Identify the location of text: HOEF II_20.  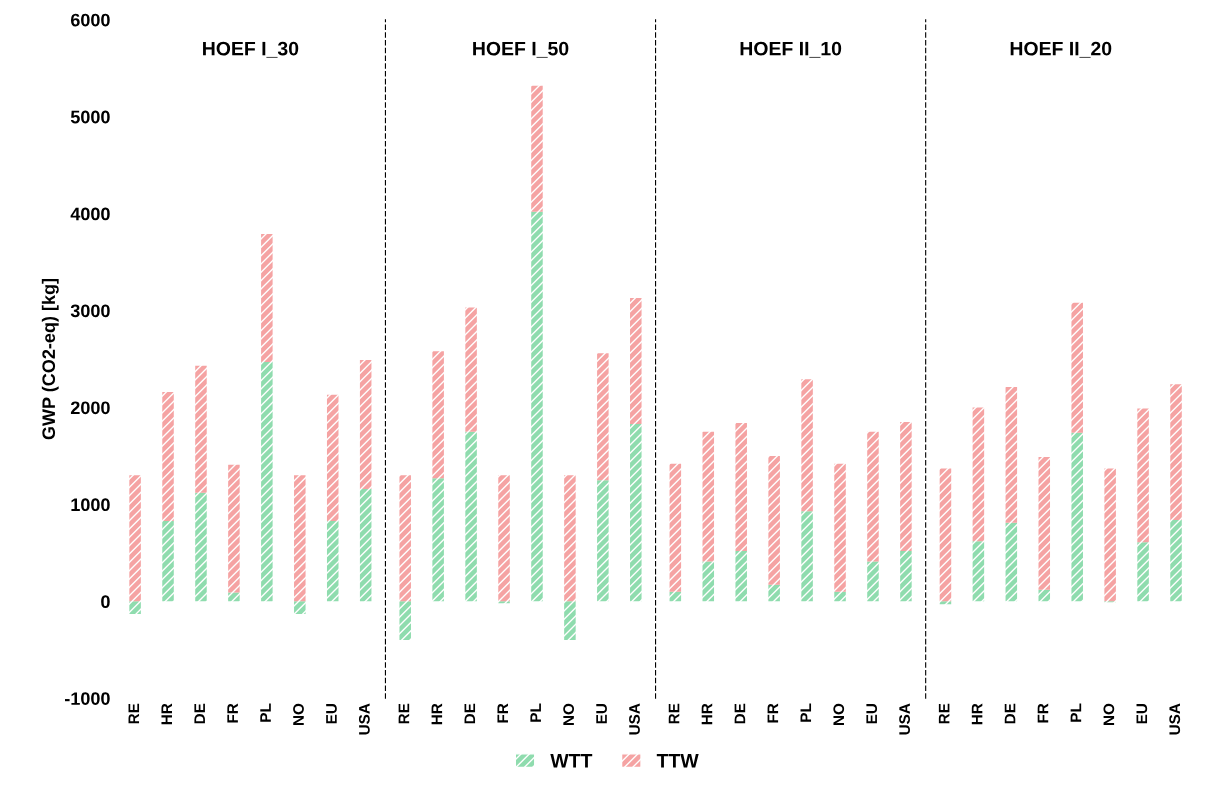
(1061, 49).